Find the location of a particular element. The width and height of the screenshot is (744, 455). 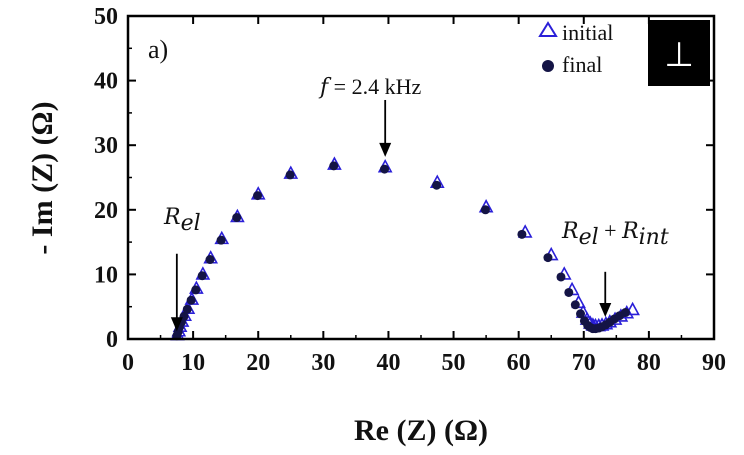

legend-label-final: final is located at coordinates (582, 64).